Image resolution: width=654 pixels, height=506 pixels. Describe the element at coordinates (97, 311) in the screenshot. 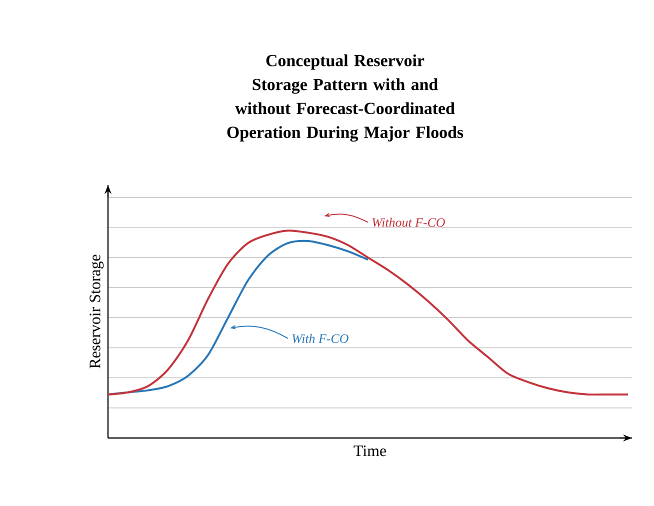

I see `y-axis-title: Reservoir Storage` at that location.